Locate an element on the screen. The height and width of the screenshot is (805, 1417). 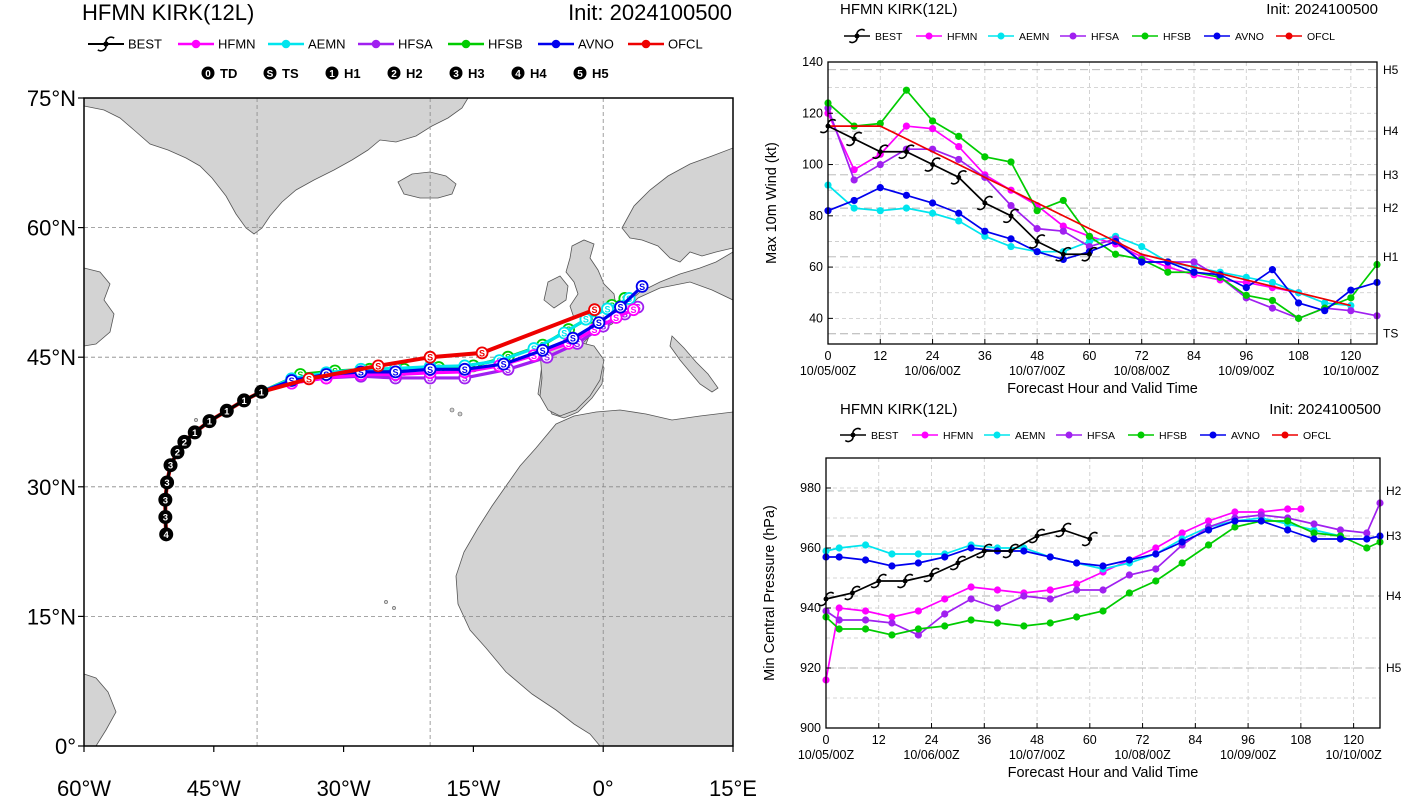
map-legend-entry: HFMN is located at coordinates (217, 44).